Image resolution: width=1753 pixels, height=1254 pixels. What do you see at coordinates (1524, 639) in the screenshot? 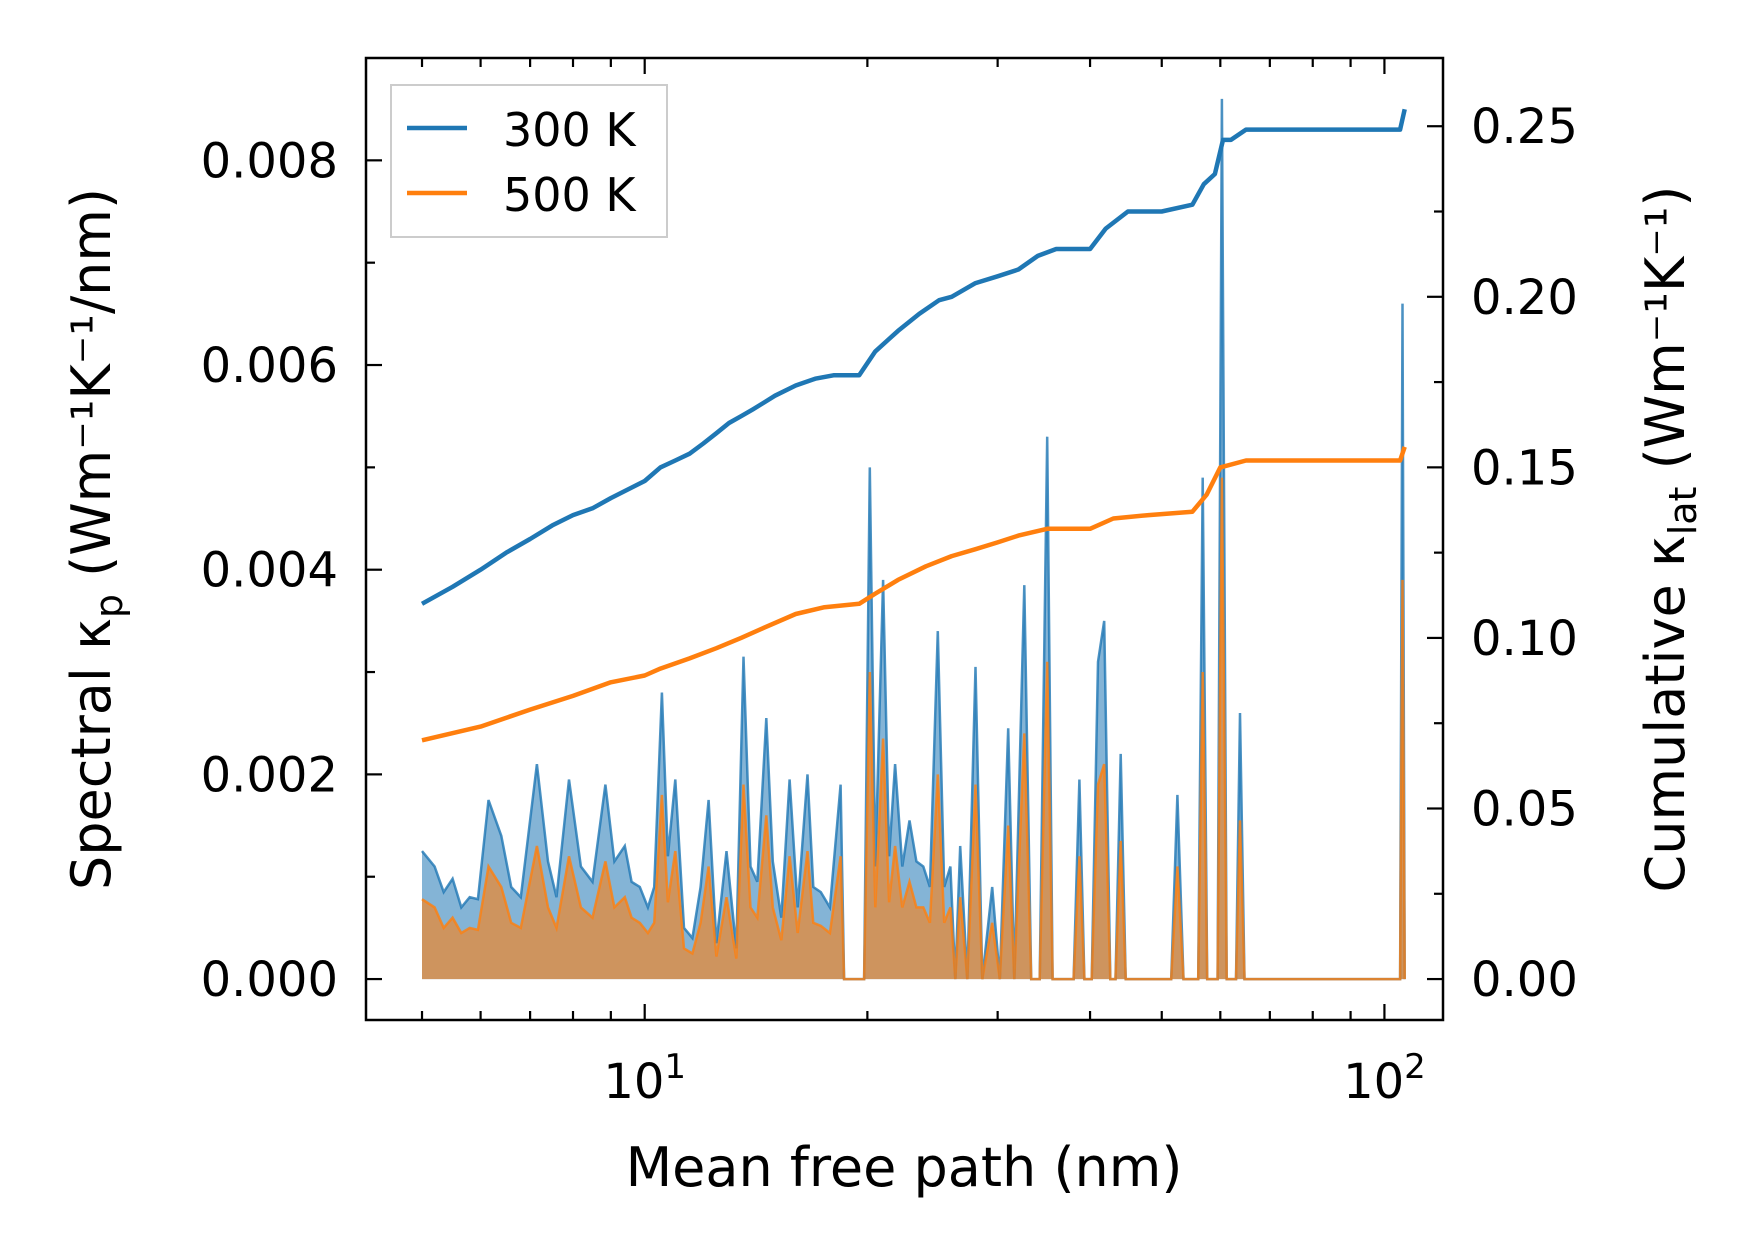
I see `right-y-tick-label: 0.10` at bounding box center [1524, 639].